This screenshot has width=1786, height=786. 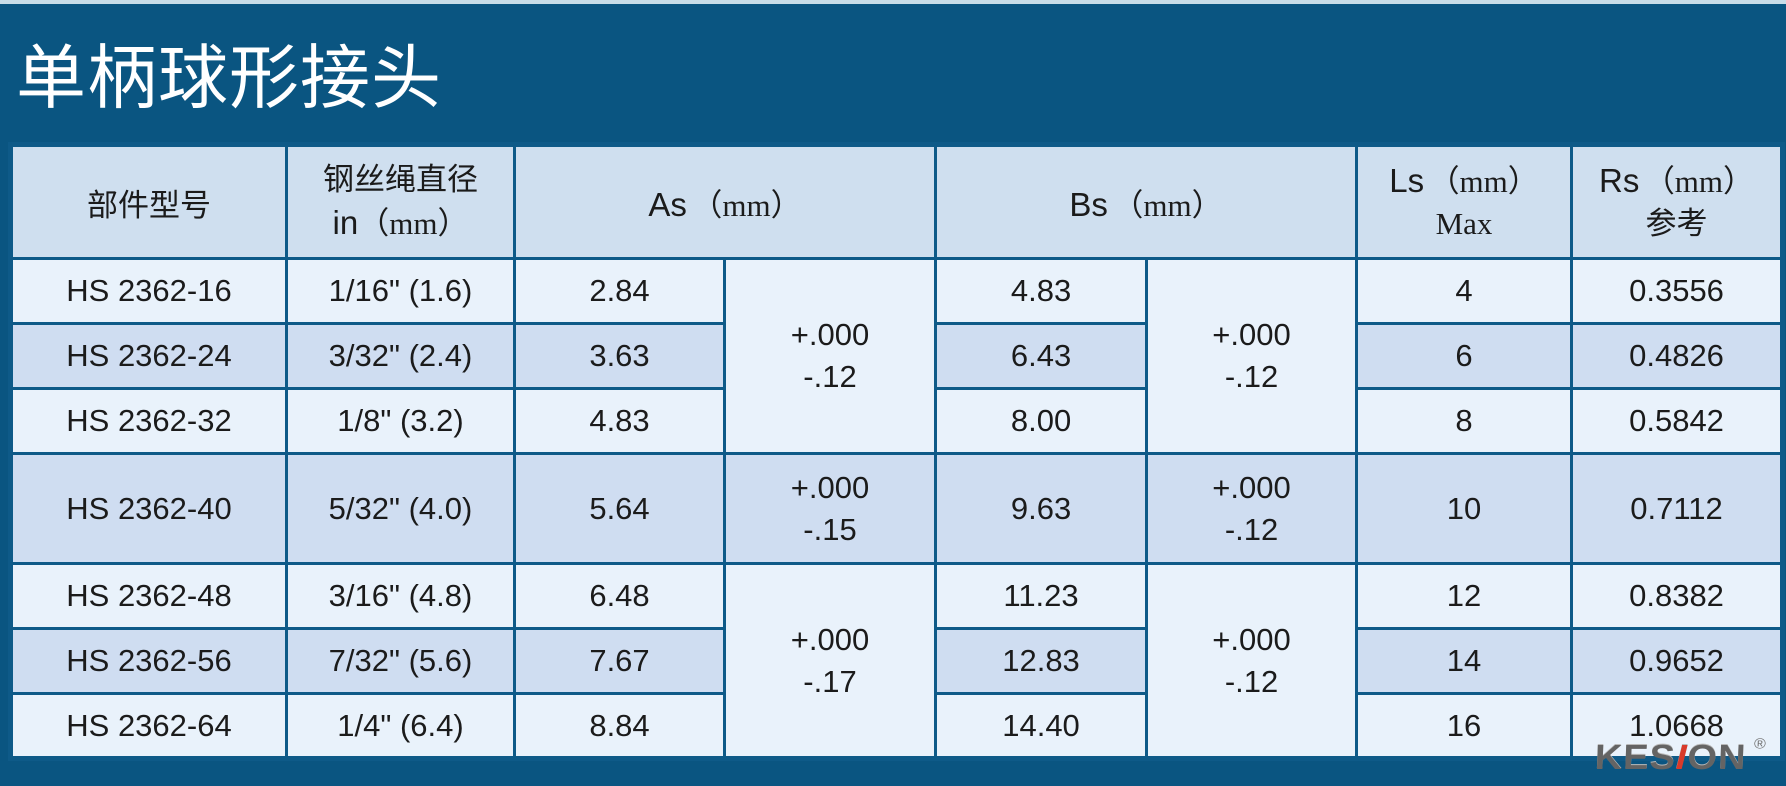 I want to click on header-wire-diameter-line1: 钢丝绳直径, so click(x=400, y=179).